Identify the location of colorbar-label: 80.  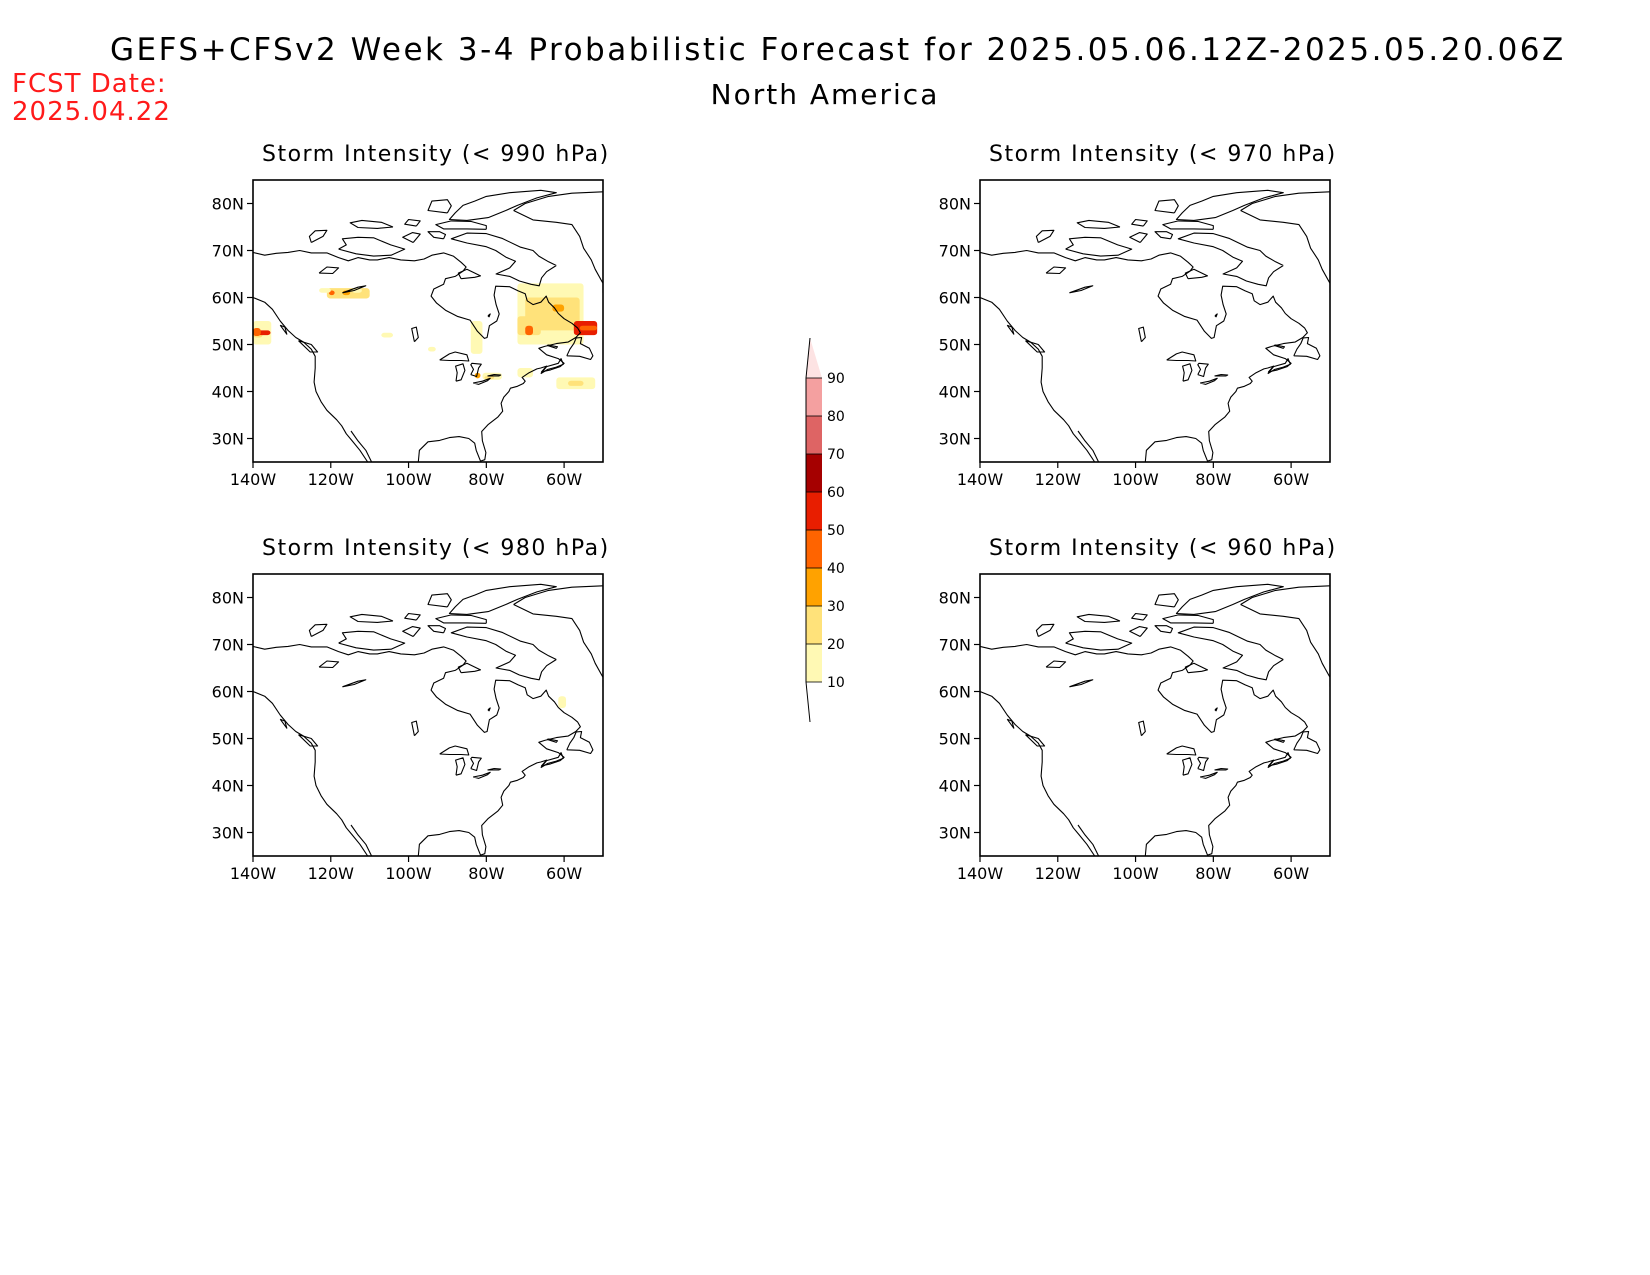
(836, 417).